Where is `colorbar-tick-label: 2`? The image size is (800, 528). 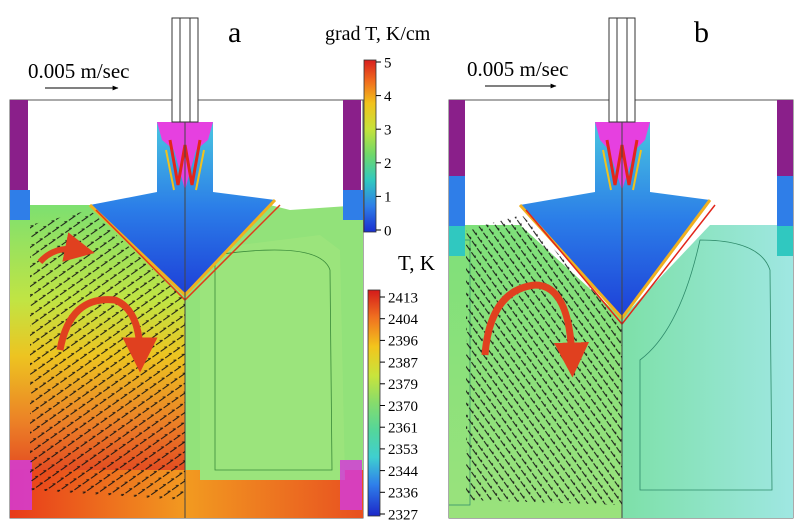
colorbar-tick-label: 2 is located at coordinates (388, 164).